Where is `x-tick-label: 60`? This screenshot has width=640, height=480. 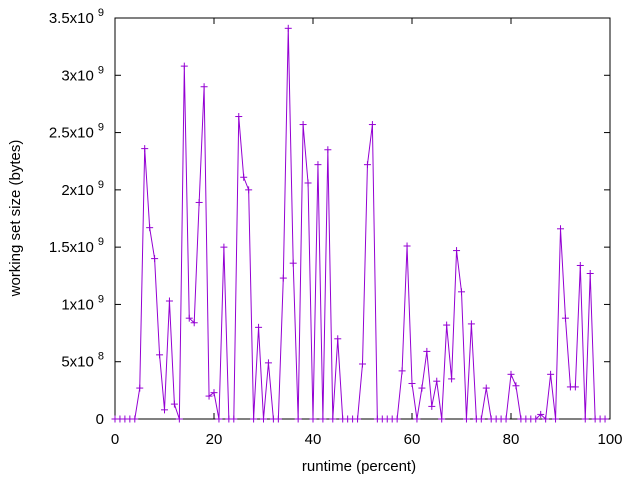
x-tick-label: 60 is located at coordinates (412, 439).